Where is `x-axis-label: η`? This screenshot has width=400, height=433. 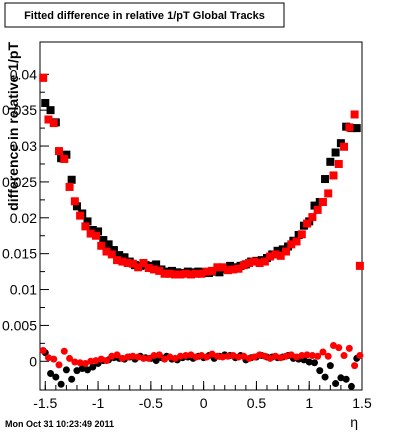 x-axis-label: η is located at coordinates (354, 422).